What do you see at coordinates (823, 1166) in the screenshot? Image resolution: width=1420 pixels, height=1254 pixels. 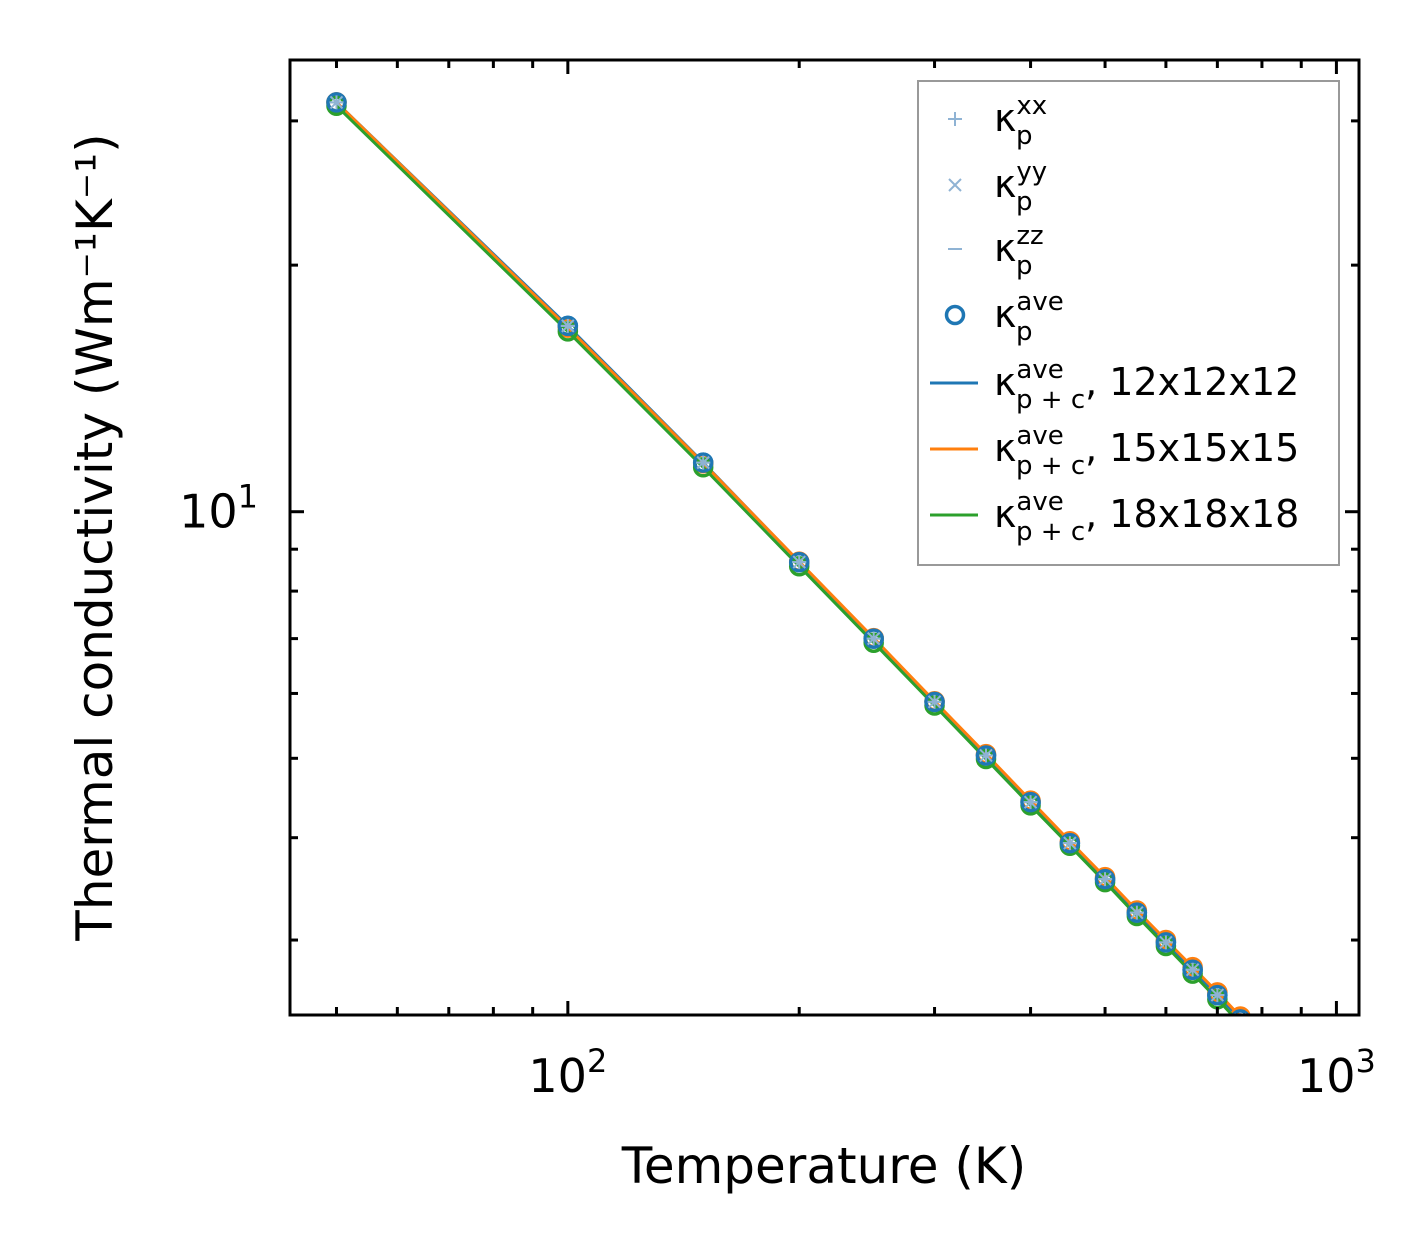 I see `x-axis-label: Temperature (K)` at bounding box center [823, 1166].